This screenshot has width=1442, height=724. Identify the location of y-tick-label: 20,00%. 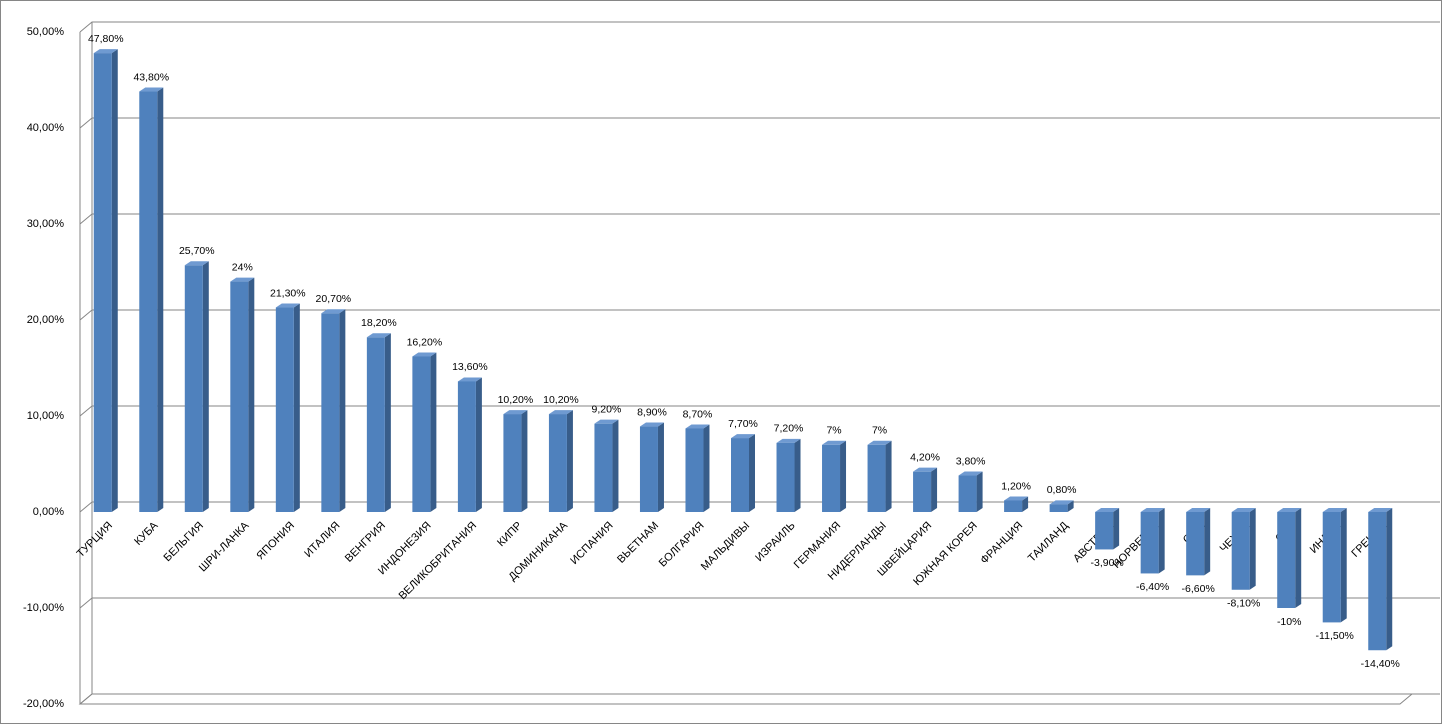
(46, 320).